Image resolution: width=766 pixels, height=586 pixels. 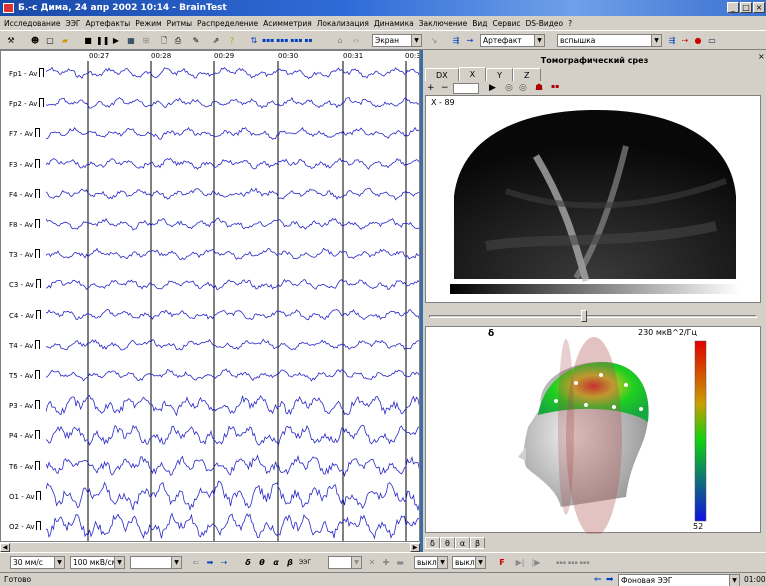 What do you see at coordinates (146, 40) in the screenshot?
I see `table-icon: ⊞` at bounding box center [146, 40].